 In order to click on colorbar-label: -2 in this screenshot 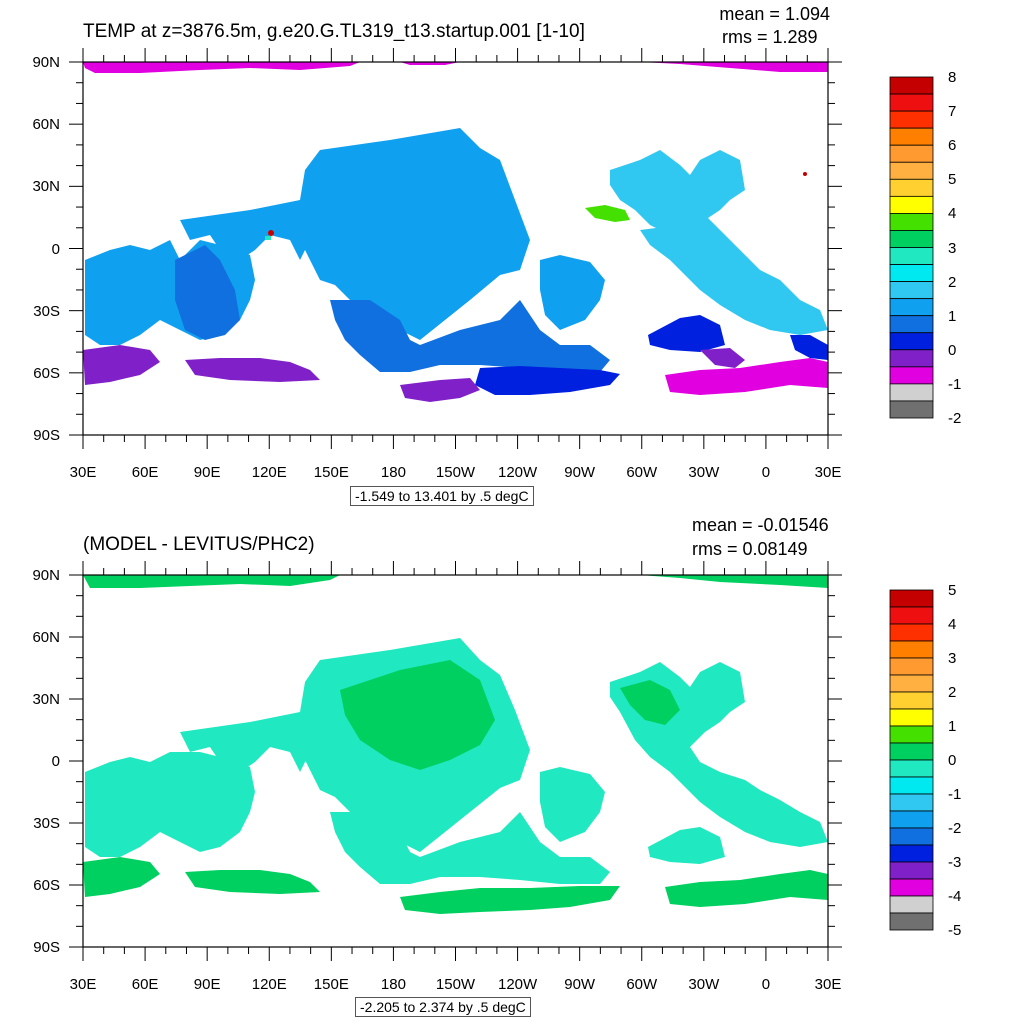, I will do `click(955, 828)`.